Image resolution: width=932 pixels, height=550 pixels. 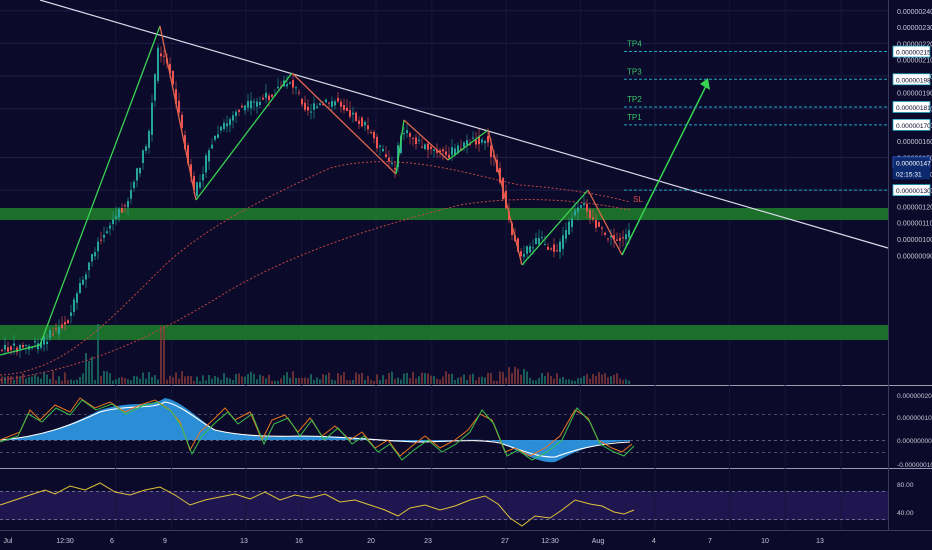 What do you see at coordinates (914, 465) in the screenshot?
I see `oscillator-tick-label: -0.00000010` at bounding box center [914, 465].